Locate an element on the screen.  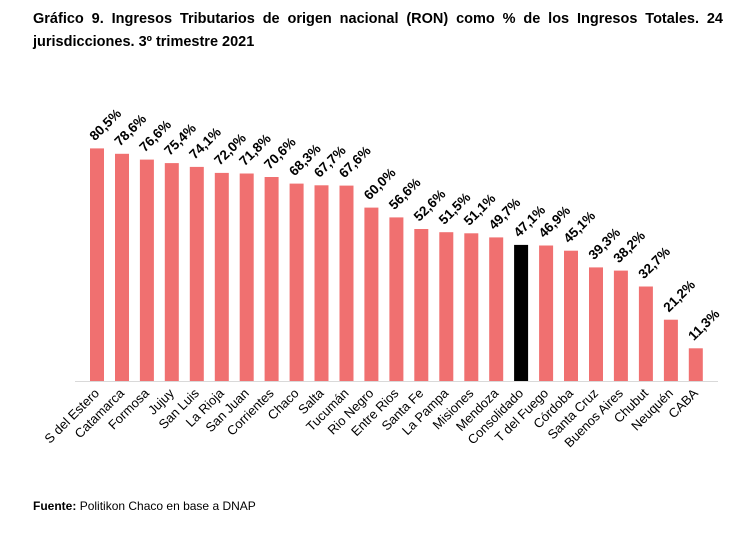
bar-santa-fe is located at coordinates (421, 305).